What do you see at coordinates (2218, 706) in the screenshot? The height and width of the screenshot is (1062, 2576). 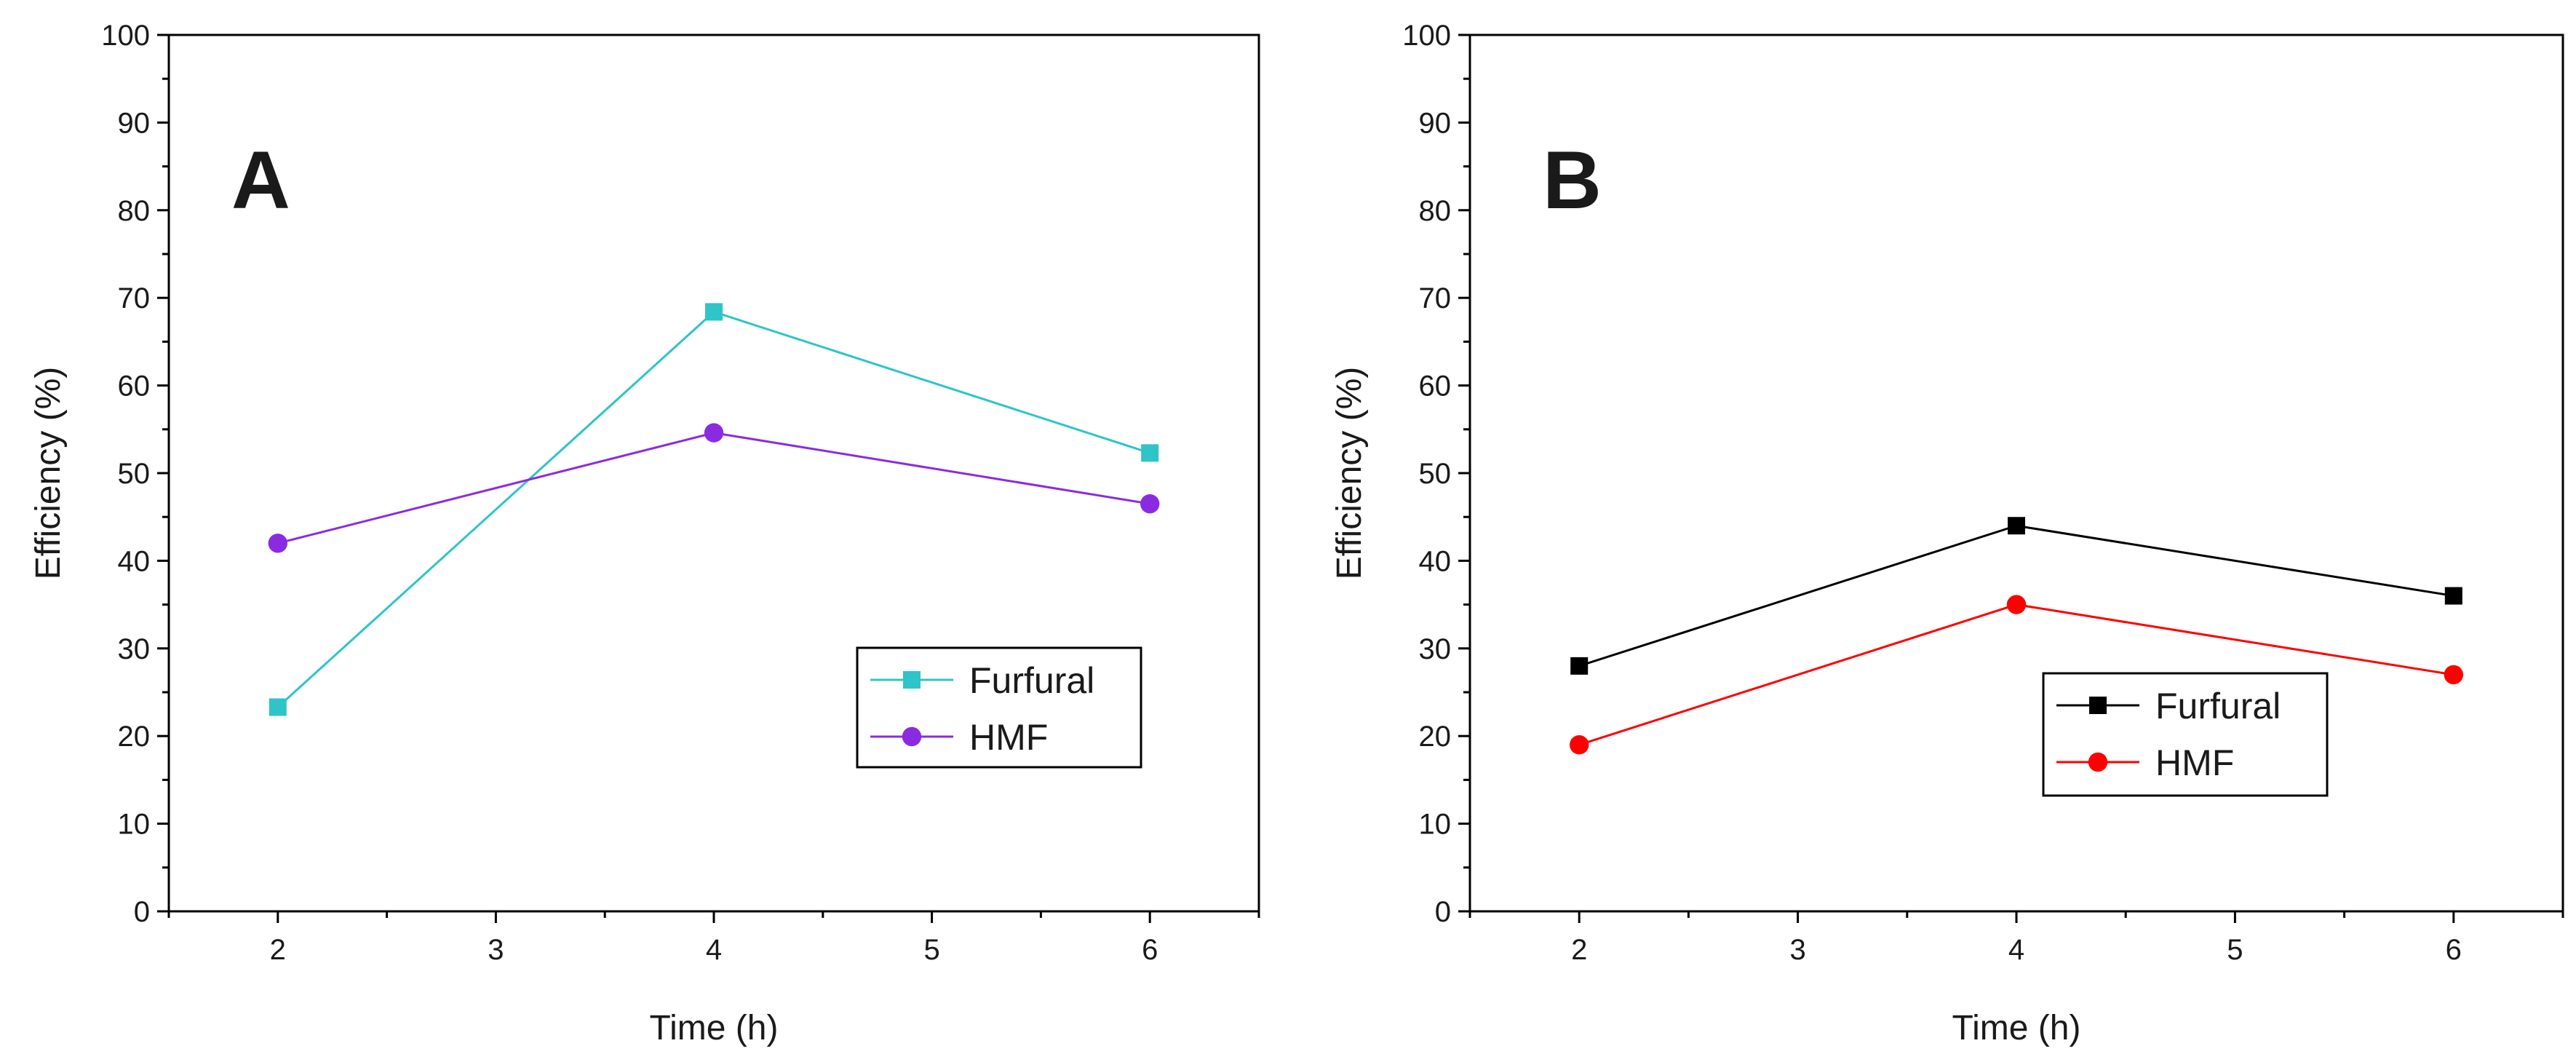 I see `legend-label-furfural-b: Furfural` at bounding box center [2218, 706].